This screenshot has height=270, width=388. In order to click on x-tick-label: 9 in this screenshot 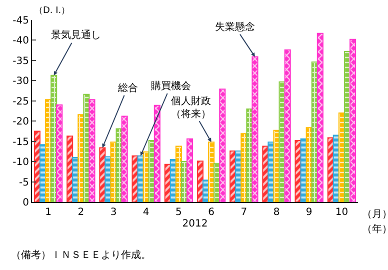, I will do `click(309, 212)`.